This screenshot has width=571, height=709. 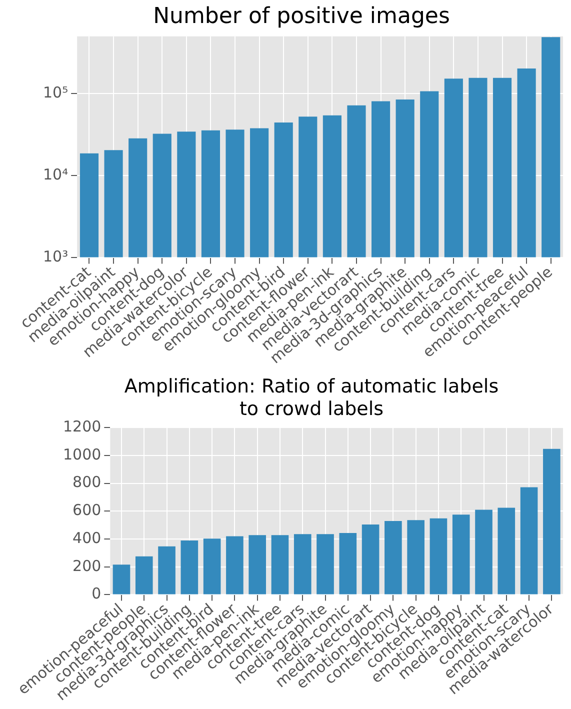 What do you see at coordinates (87, 537) in the screenshot?
I see `y-tick-label: 400` at bounding box center [87, 537].